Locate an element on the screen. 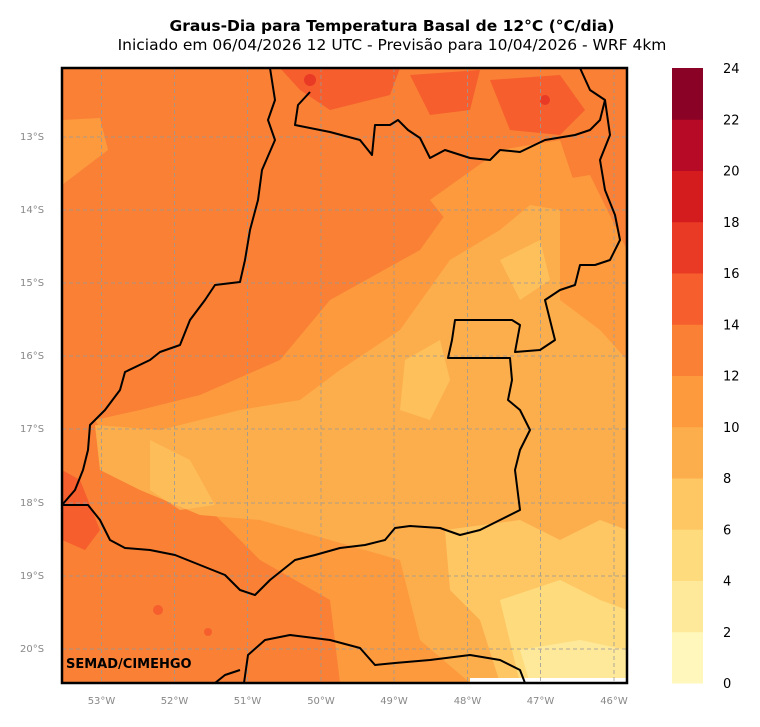  colorbar-label: 6 is located at coordinates (727, 530).